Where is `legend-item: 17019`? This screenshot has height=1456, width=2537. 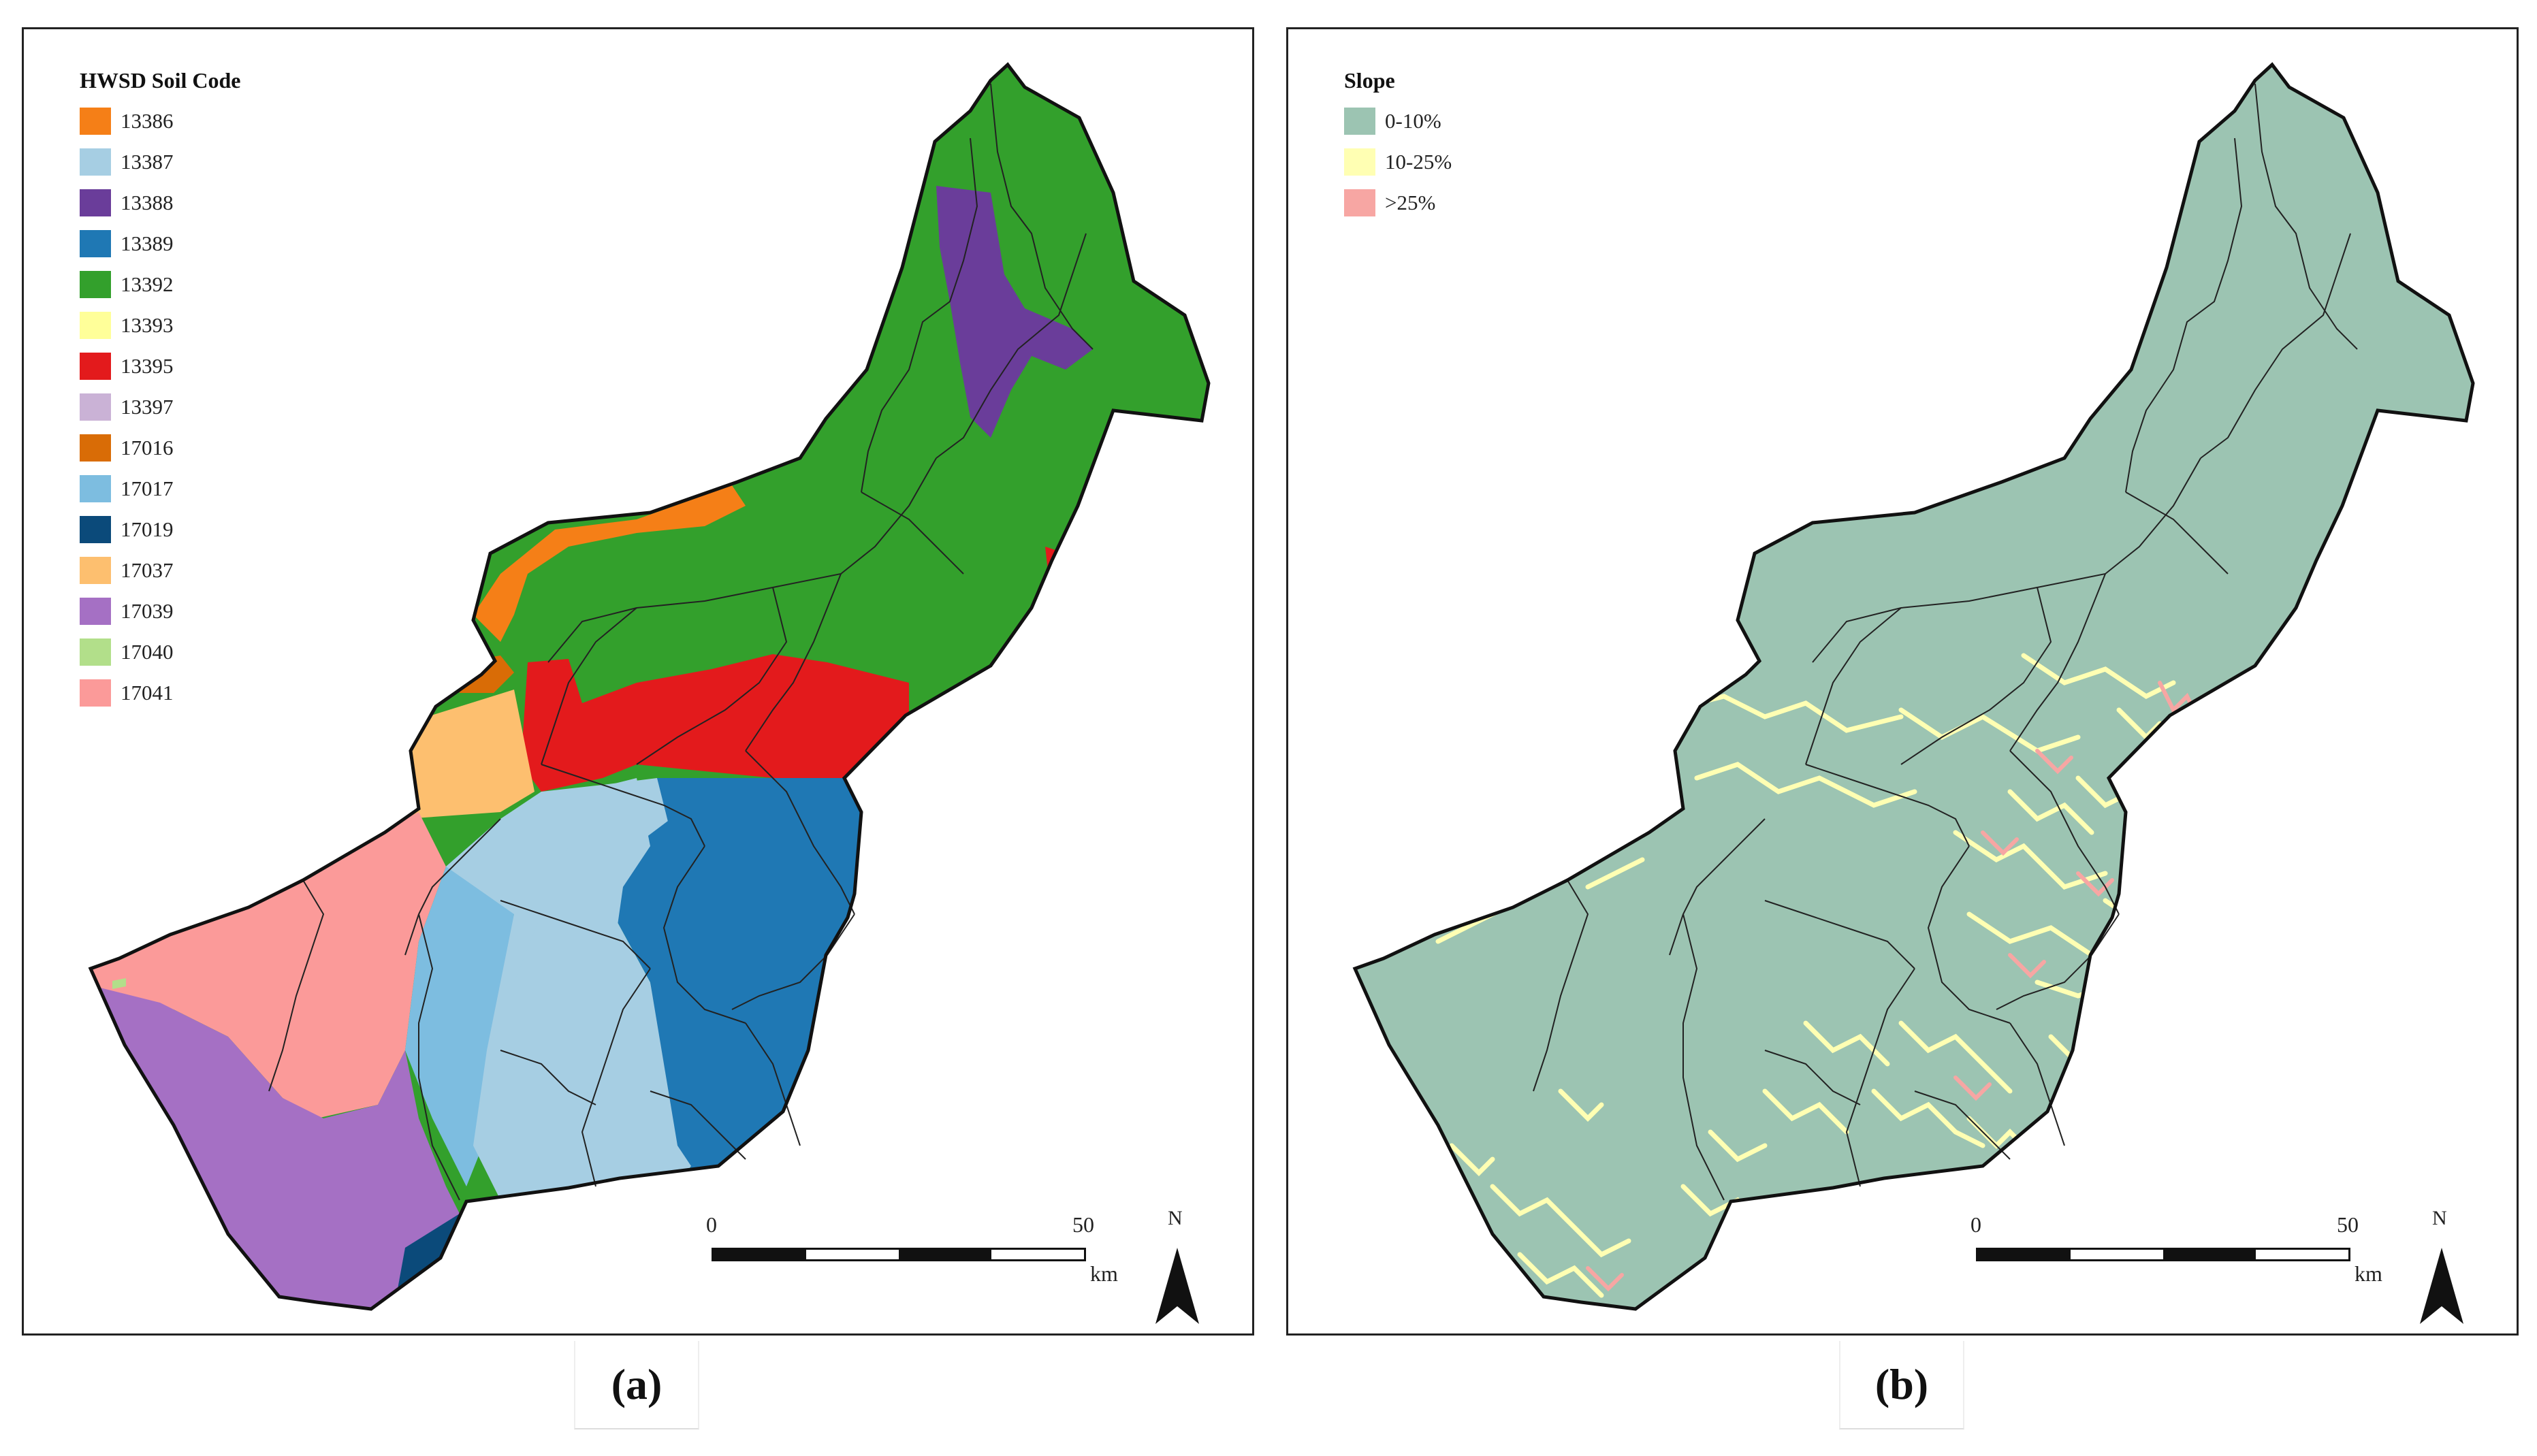
legend-item: 17019 is located at coordinates (160, 530).